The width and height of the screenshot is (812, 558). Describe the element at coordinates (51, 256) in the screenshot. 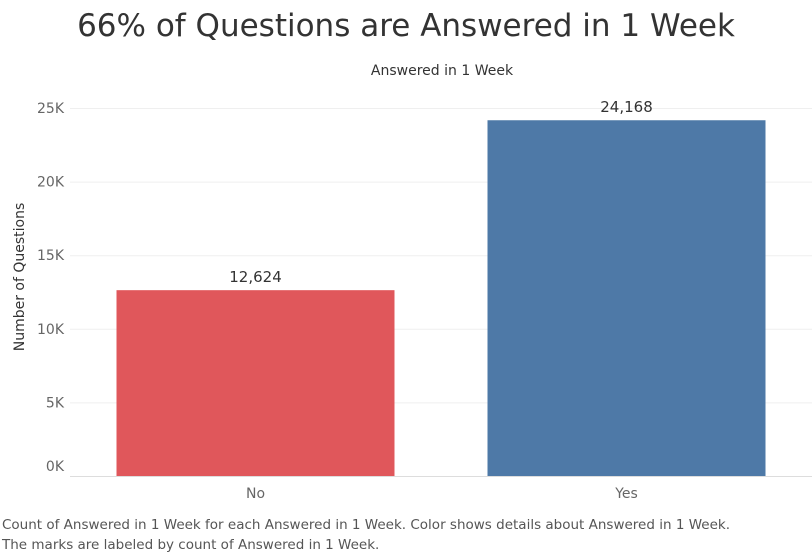

I see `y-tick-label: 15K` at that location.